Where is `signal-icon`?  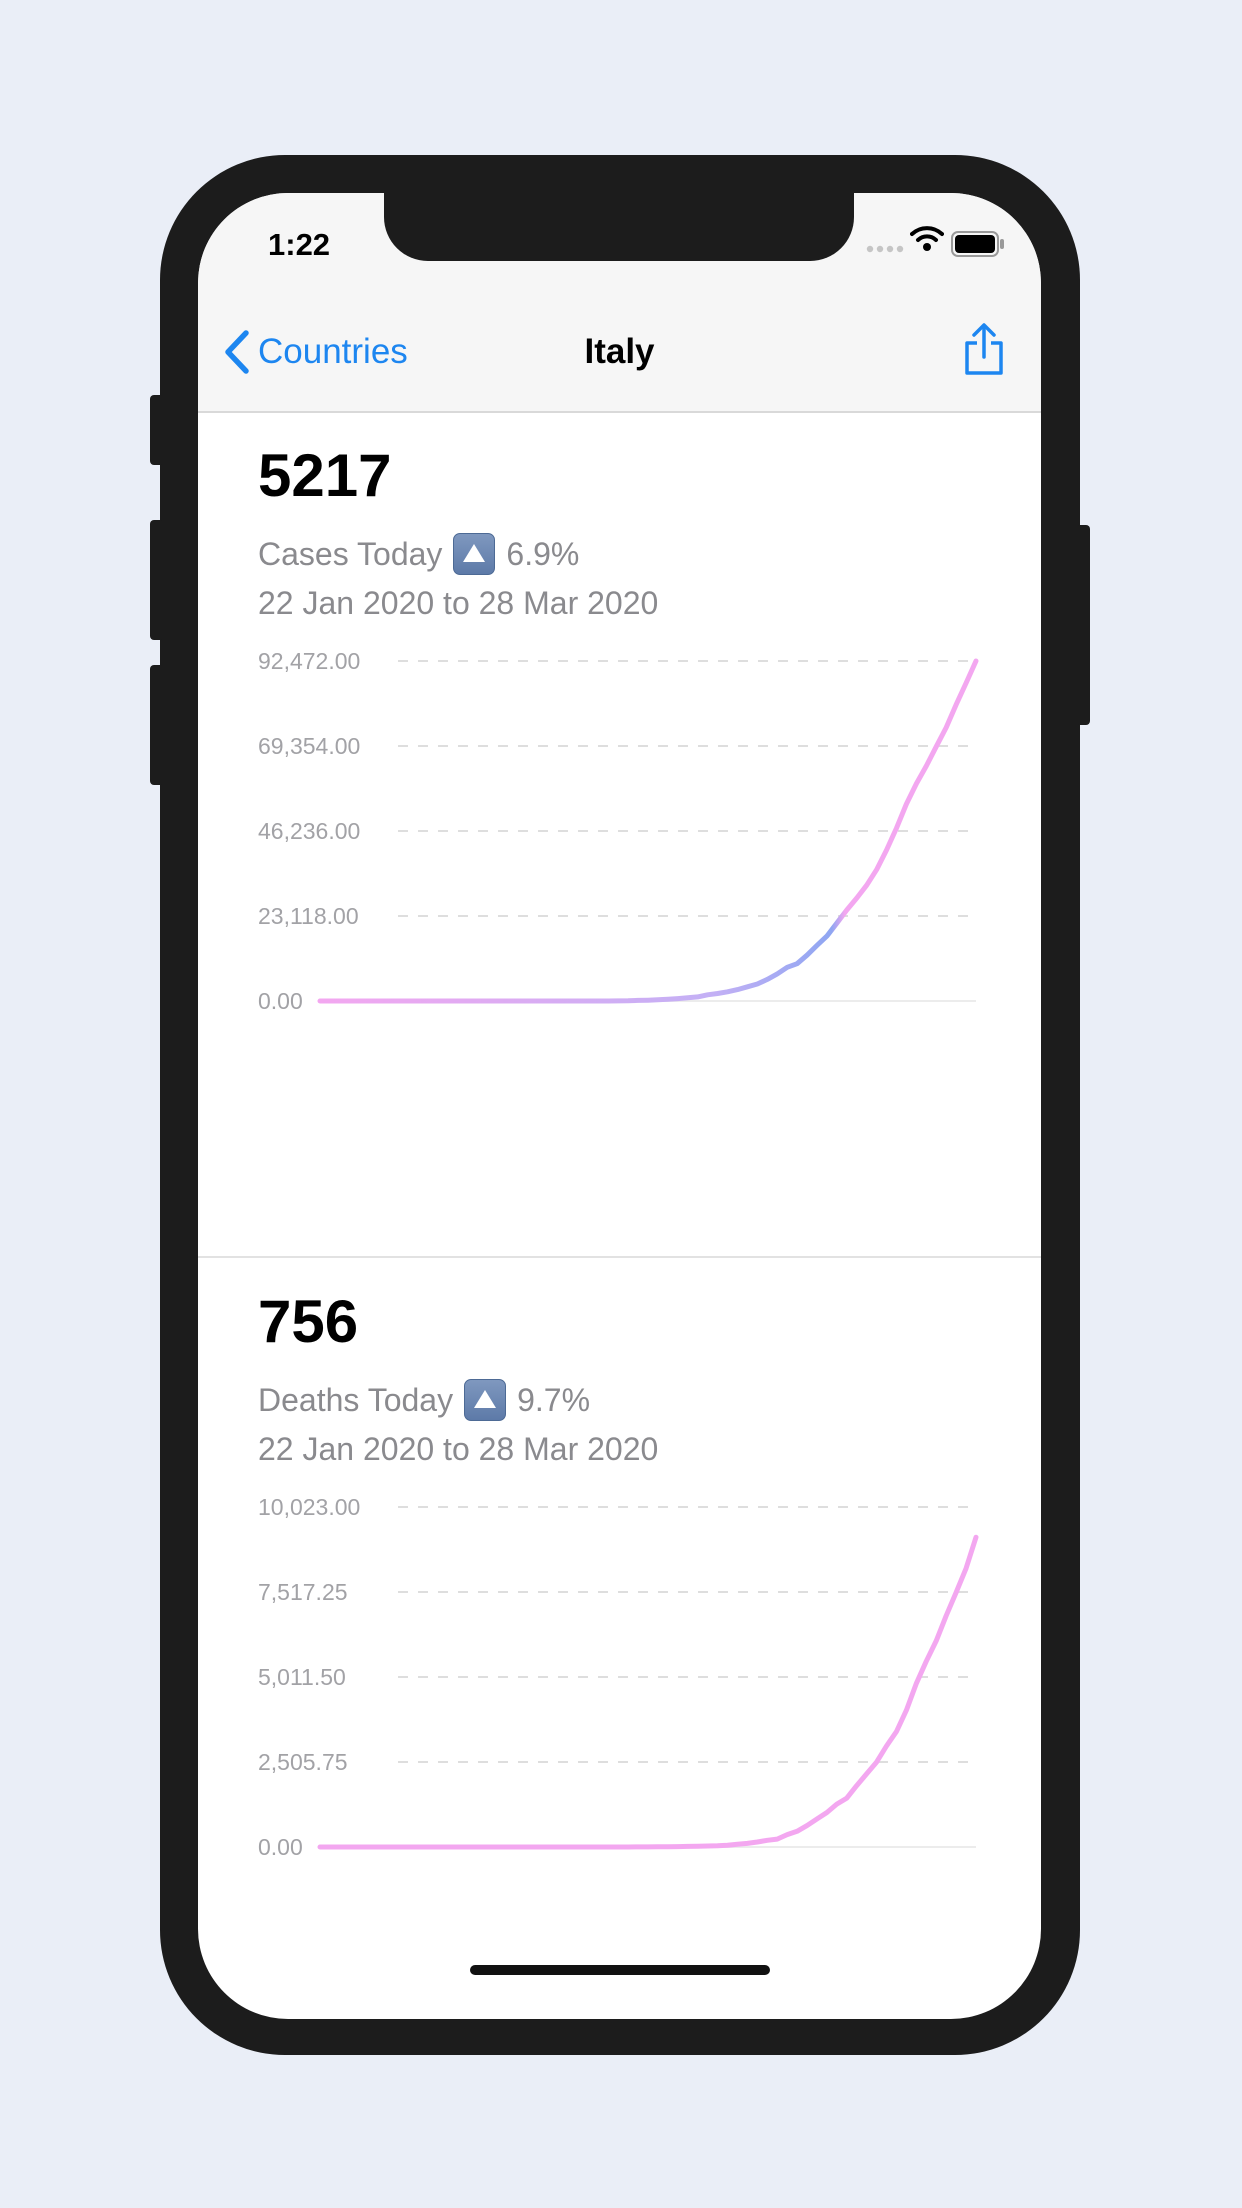 signal-icon is located at coordinates (885, 249).